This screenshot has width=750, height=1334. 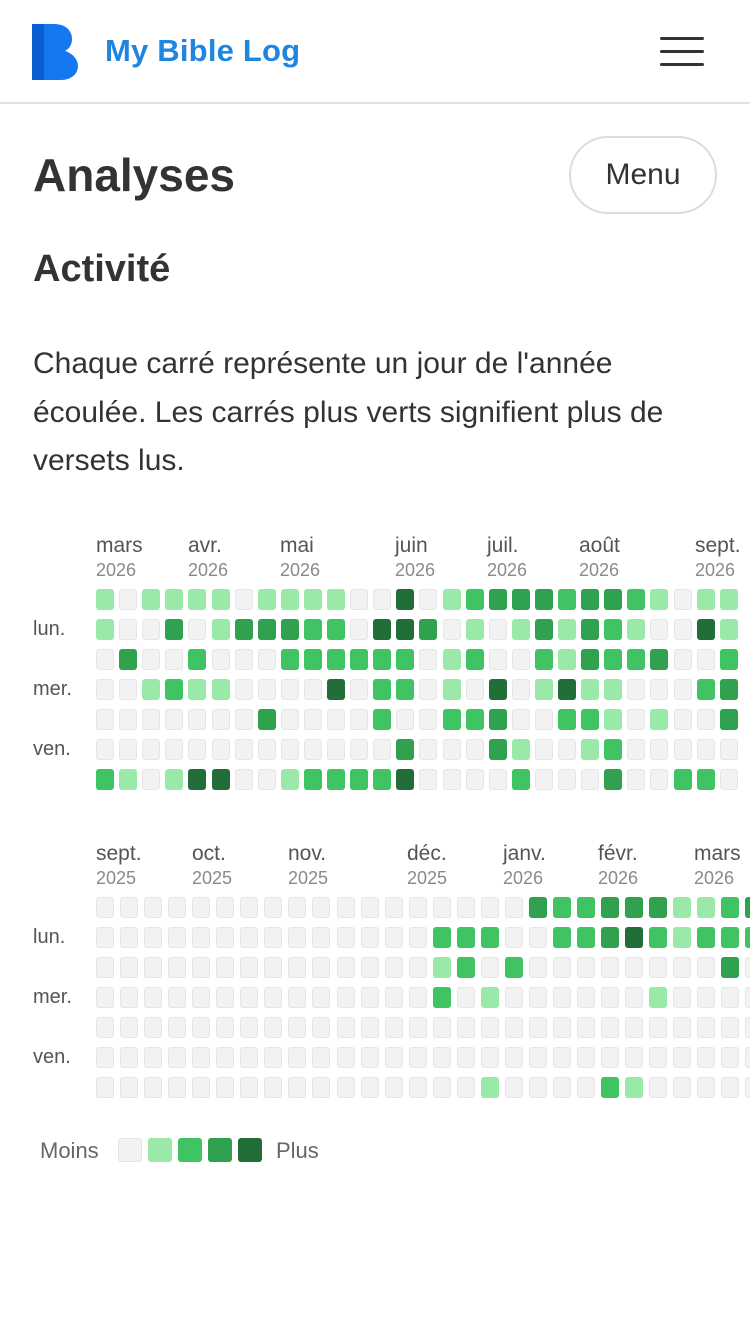 I want to click on menu-button: Menu, so click(x=643, y=175).